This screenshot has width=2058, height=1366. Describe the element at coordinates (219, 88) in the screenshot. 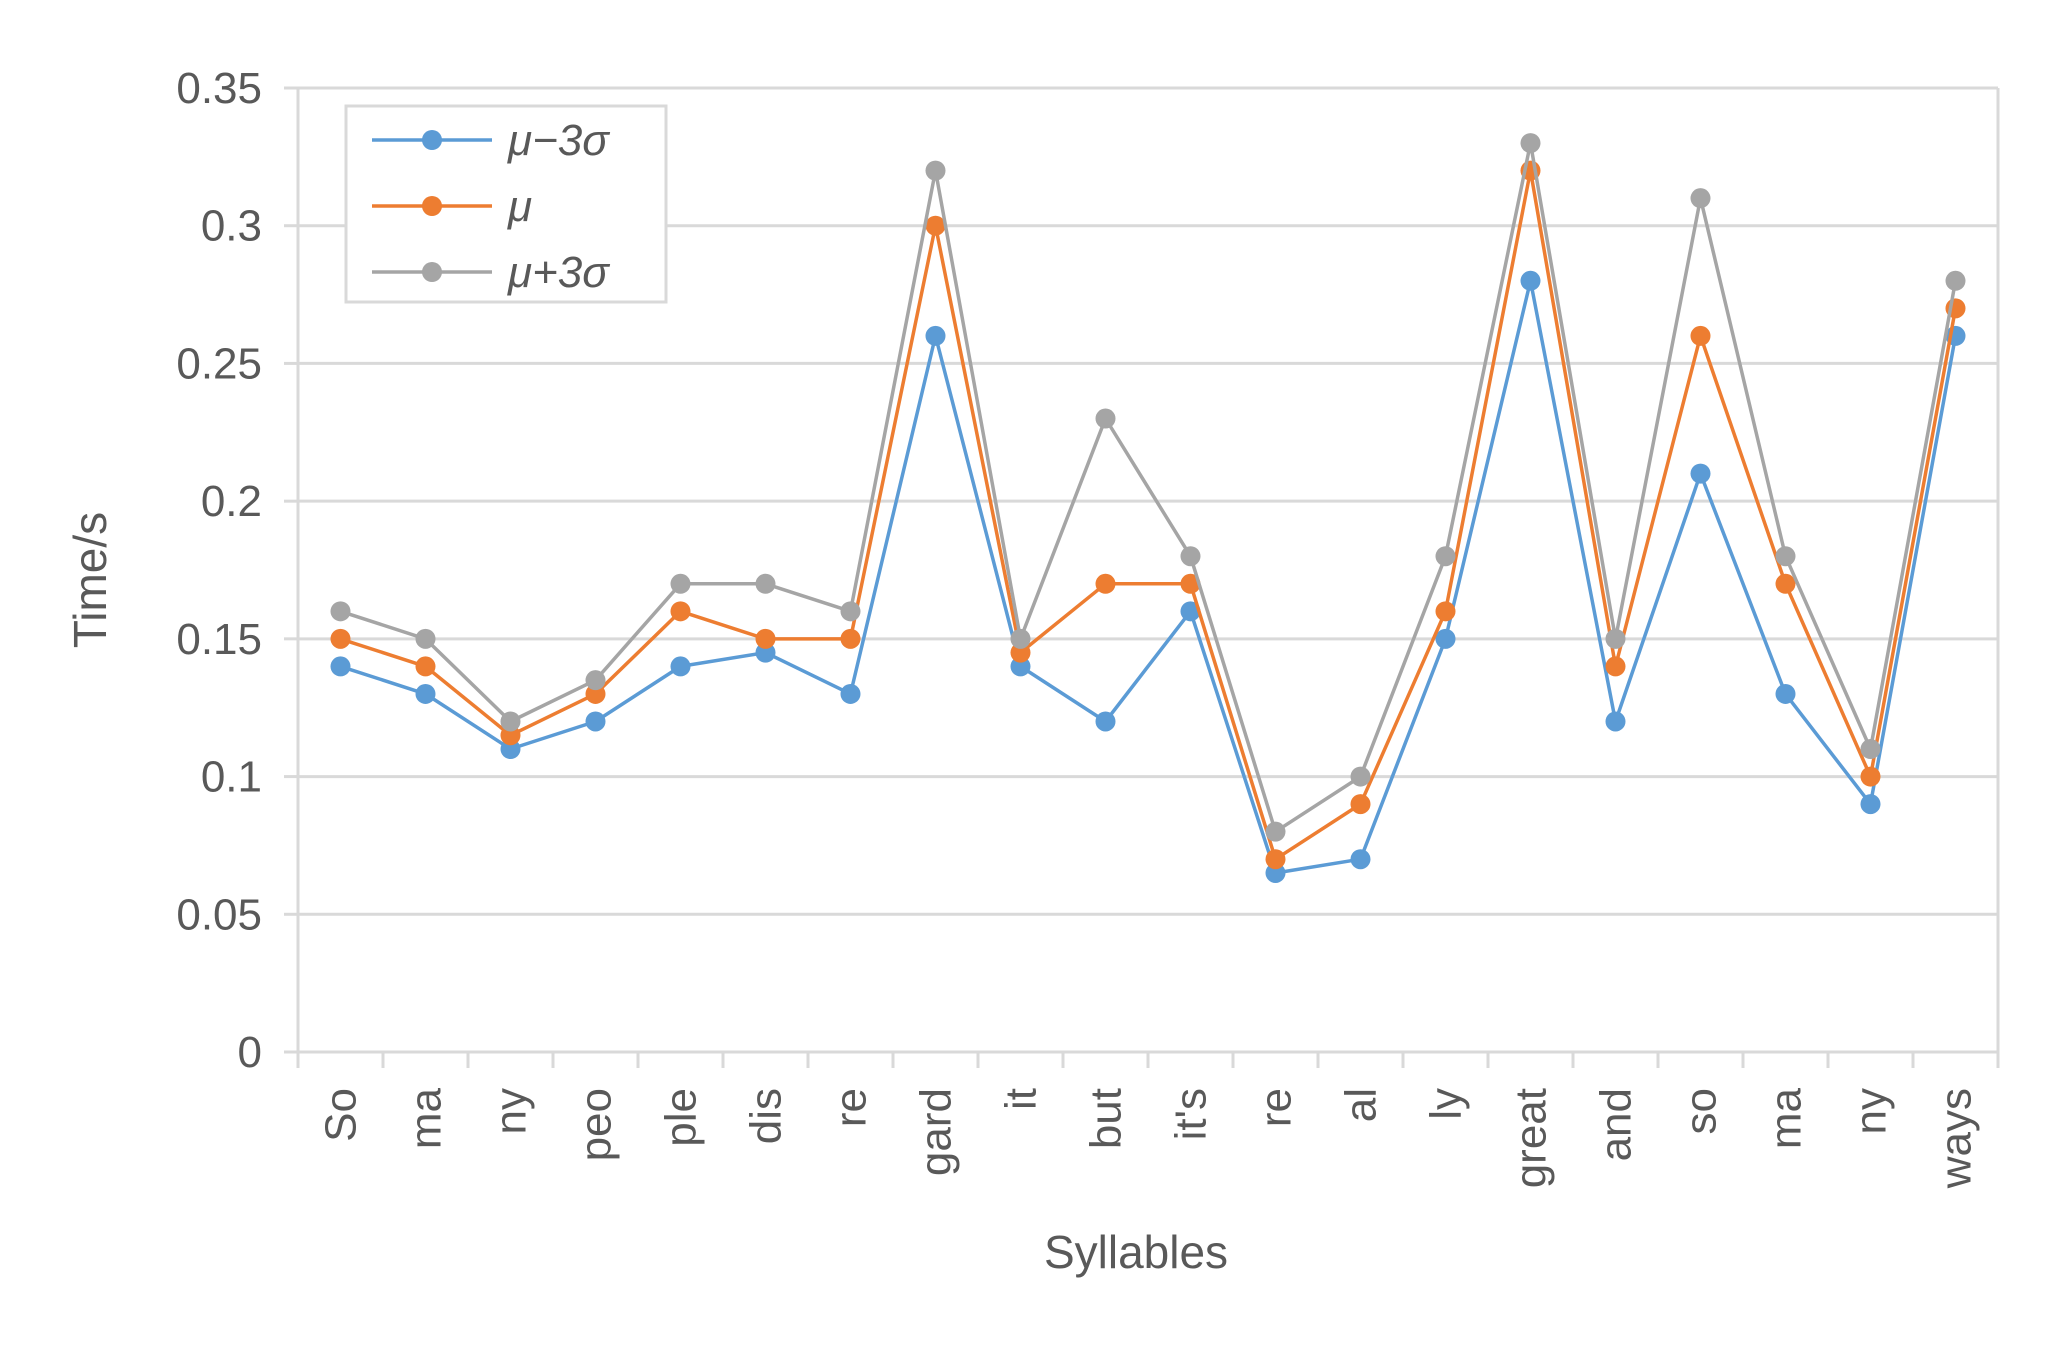

I see `y-tick-label: 0.35` at that location.